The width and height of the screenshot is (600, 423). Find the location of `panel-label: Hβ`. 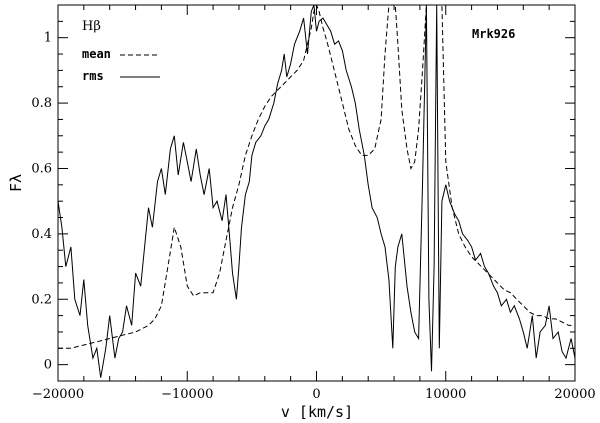

panel-label: Hβ is located at coordinates (91, 26).